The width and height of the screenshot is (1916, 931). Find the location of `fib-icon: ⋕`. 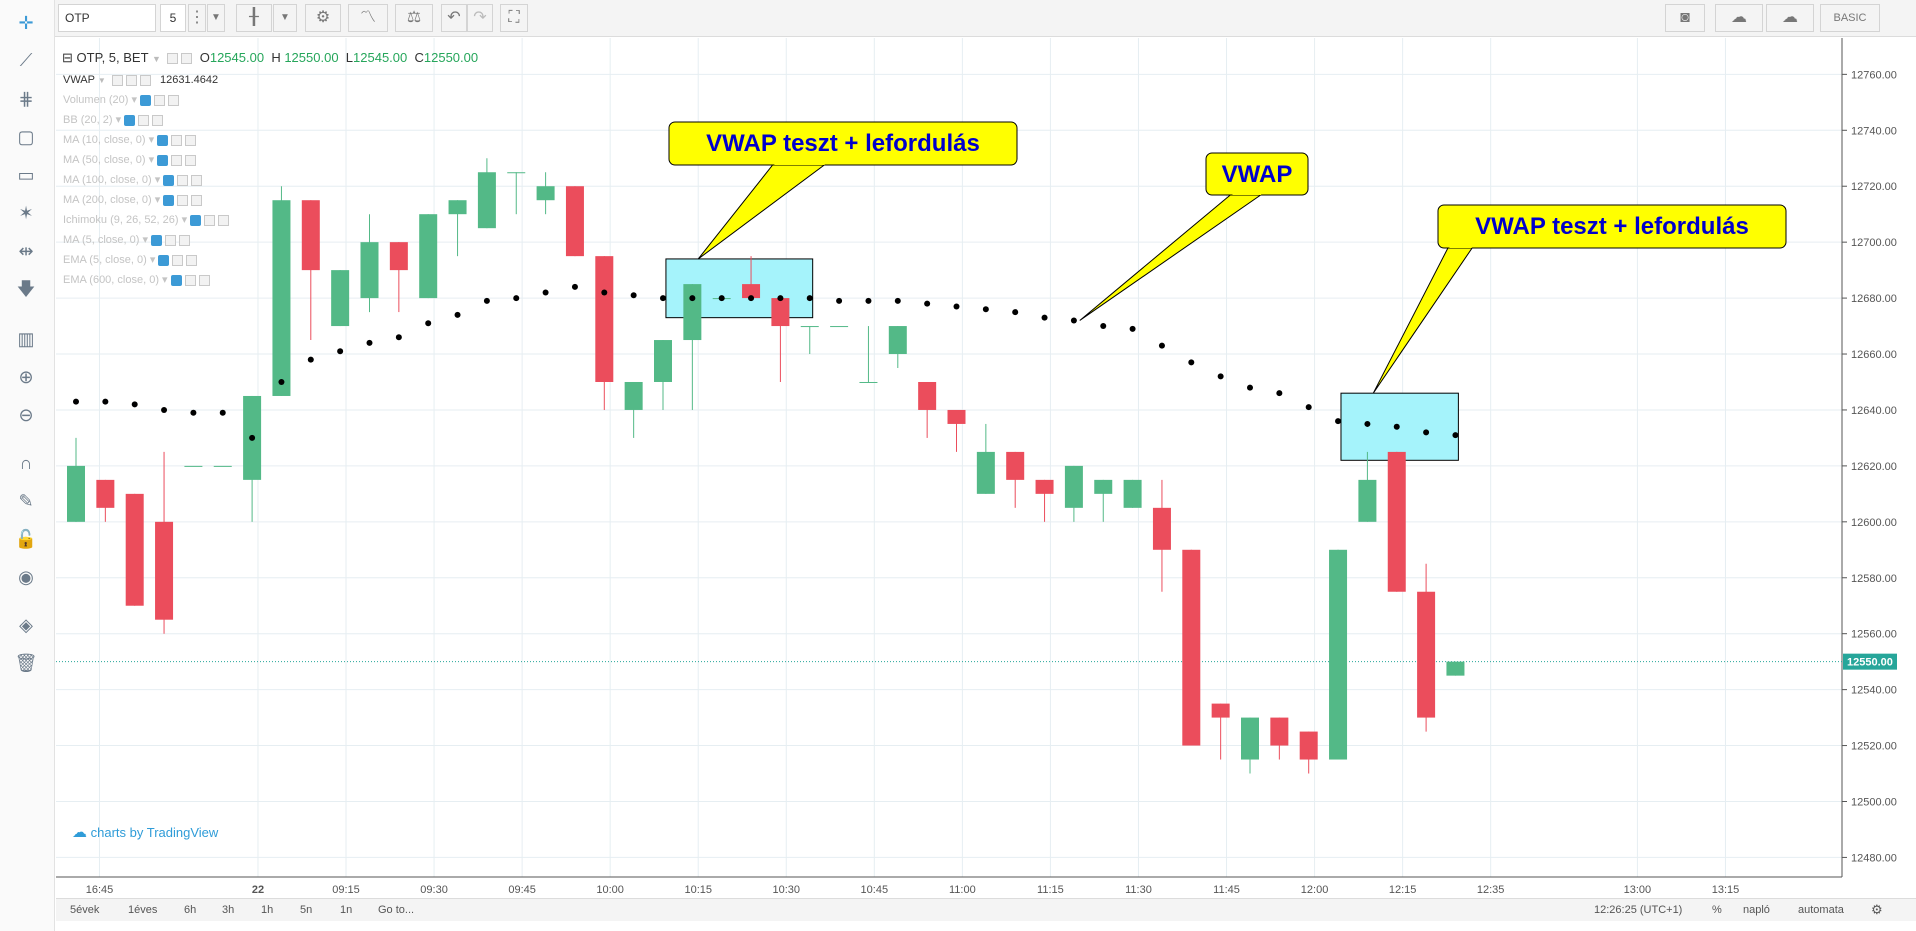

fib-icon: ⋕ is located at coordinates (26, 99).